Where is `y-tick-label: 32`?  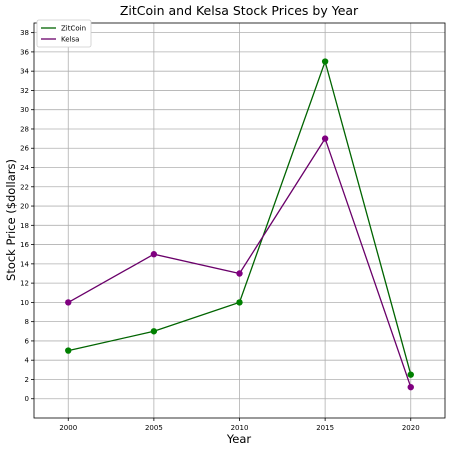
y-tick-label: 32 is located at coordinates (24, 91).